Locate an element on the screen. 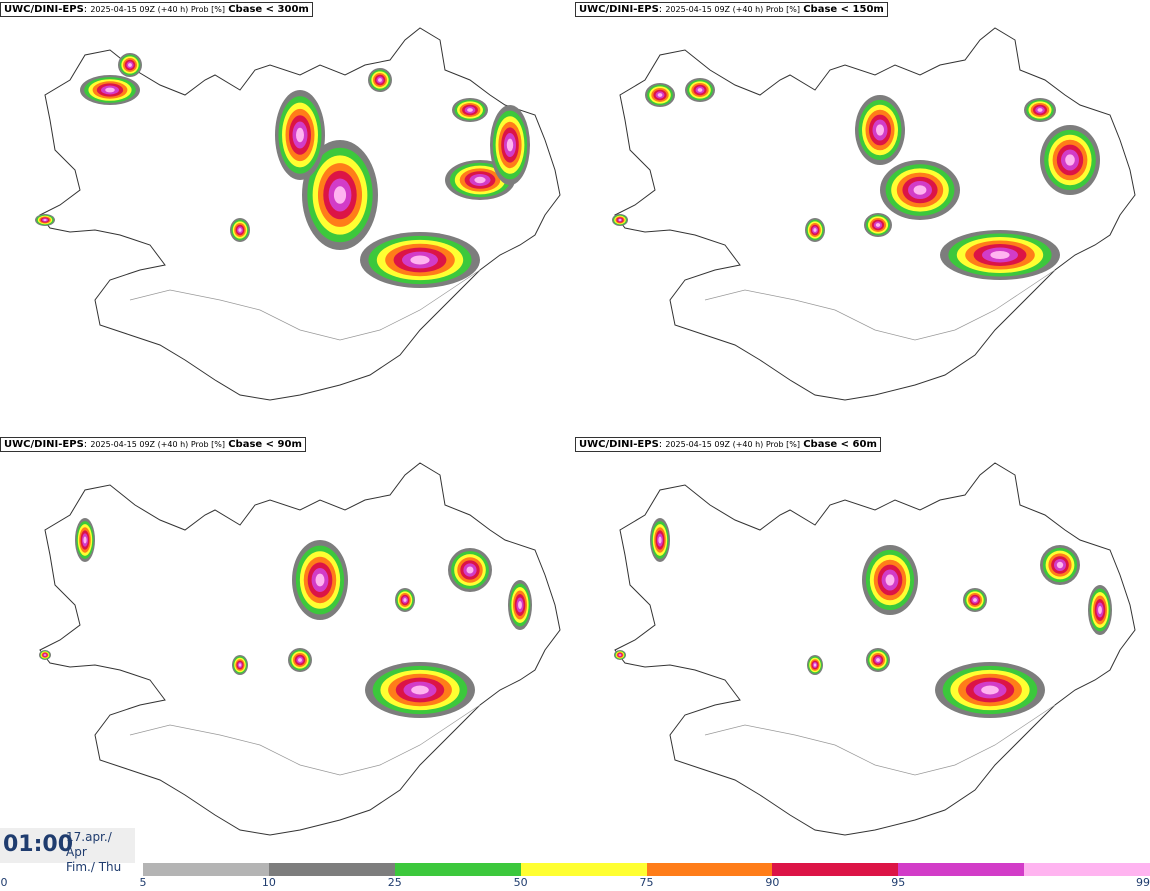 This screenshot has width=1150, height=891. legend-tick-label: 10 is located at coordinates (268, 882).